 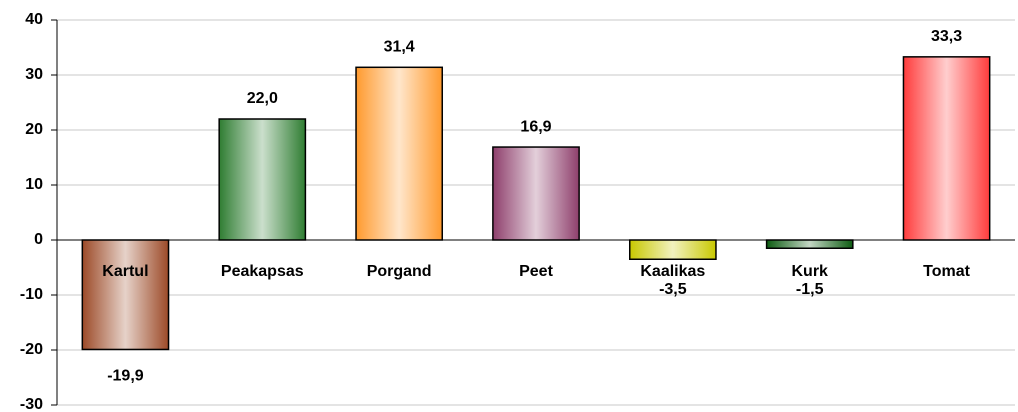 I want to click on x-tick-label: Peakapsas, so click(x=262, y=271).